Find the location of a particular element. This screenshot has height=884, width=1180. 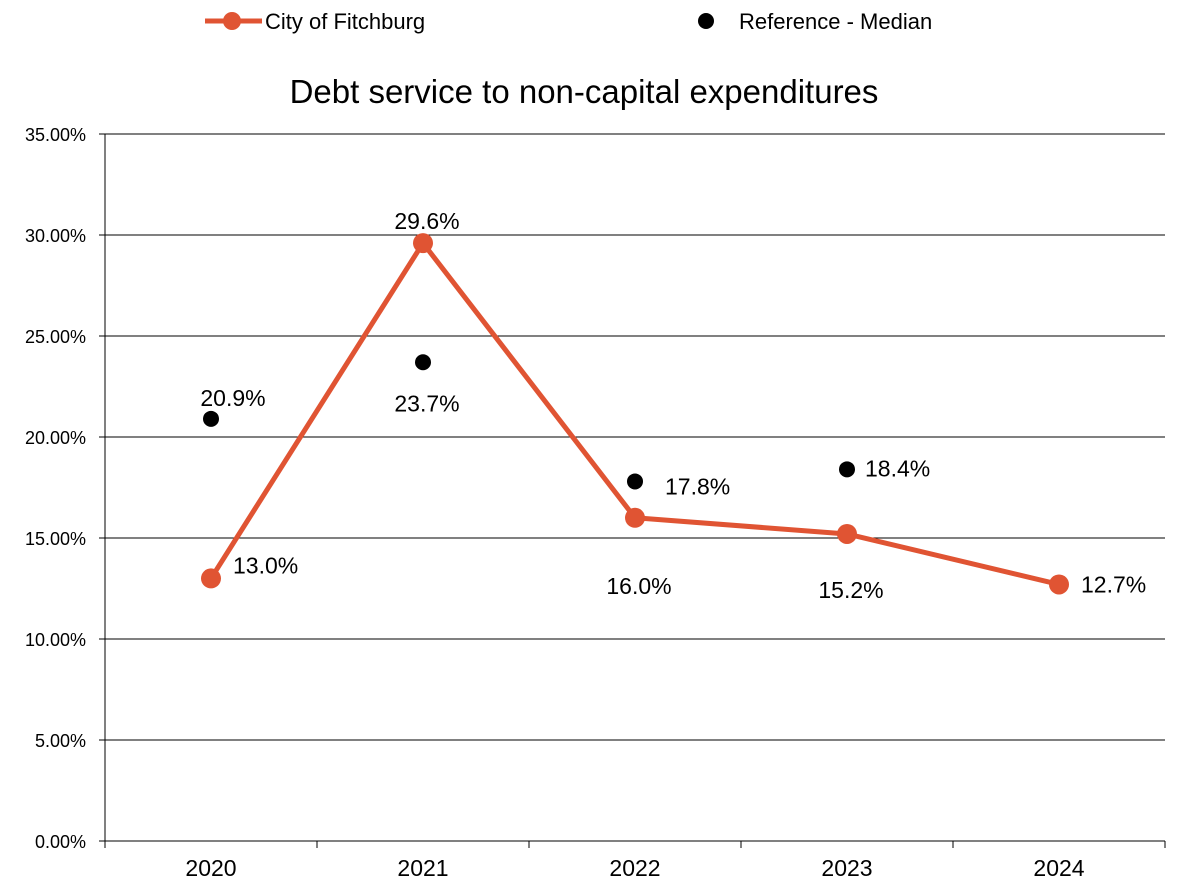

data-label-city: 13.0% is located at coordinates (265, 565).